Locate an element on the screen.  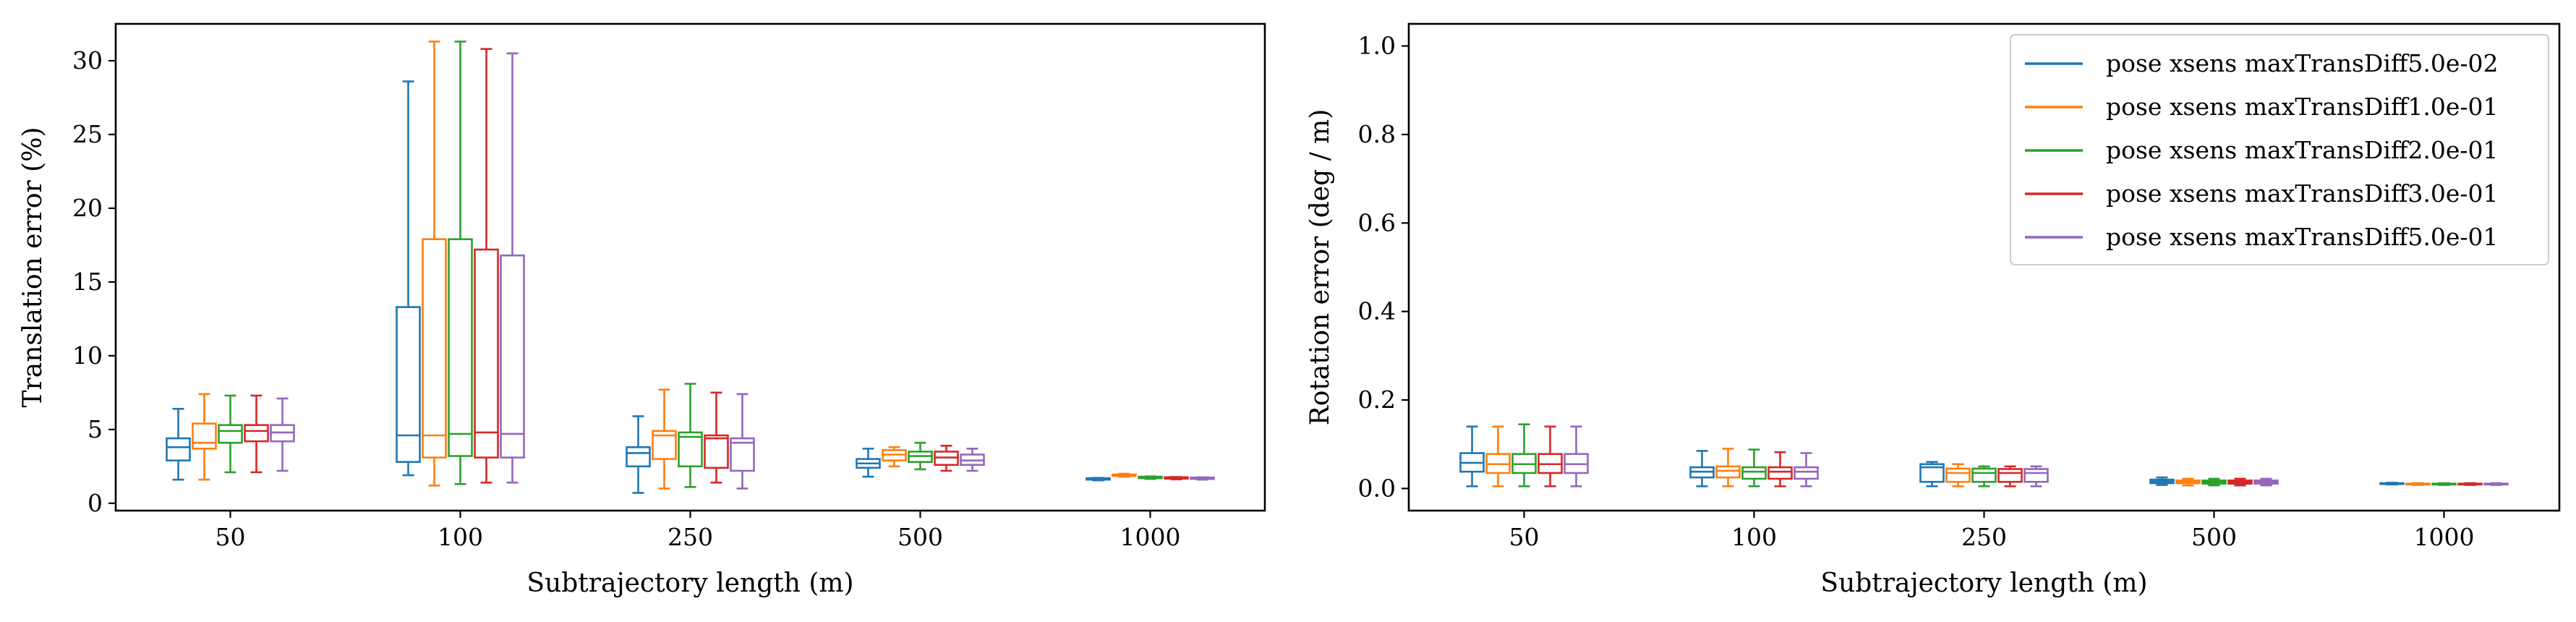
y-tick-label: 0.4 is located at coordinates (1377, 311).